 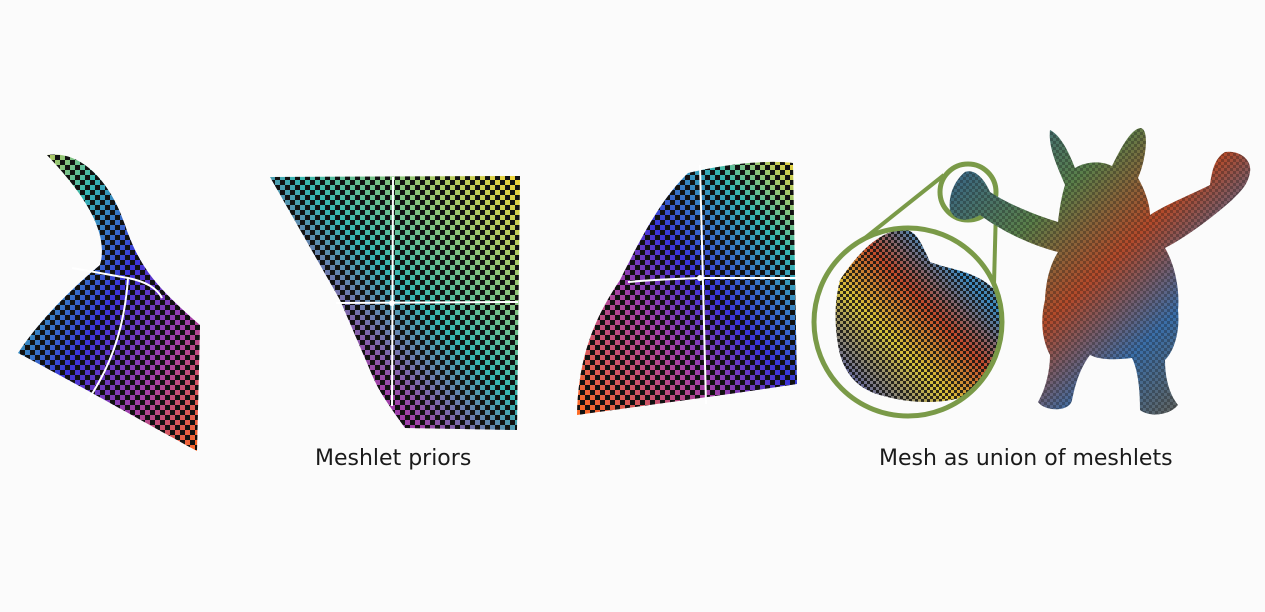 I want to click on caption-meshlet-priors: Meshlet priors, so click(x=393, y=458).